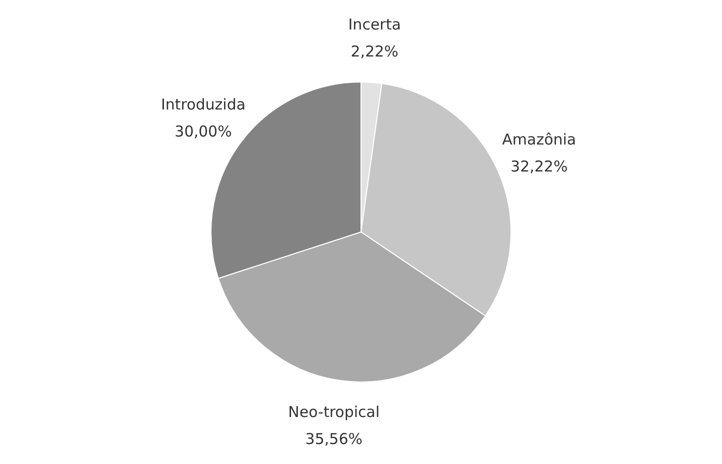 The width and height of the screenshot is (722, 464). What do you see at coordinates (203, 131) in the screenshot?
I see `data-label: 30,00%` at bounding box center [203, 131].